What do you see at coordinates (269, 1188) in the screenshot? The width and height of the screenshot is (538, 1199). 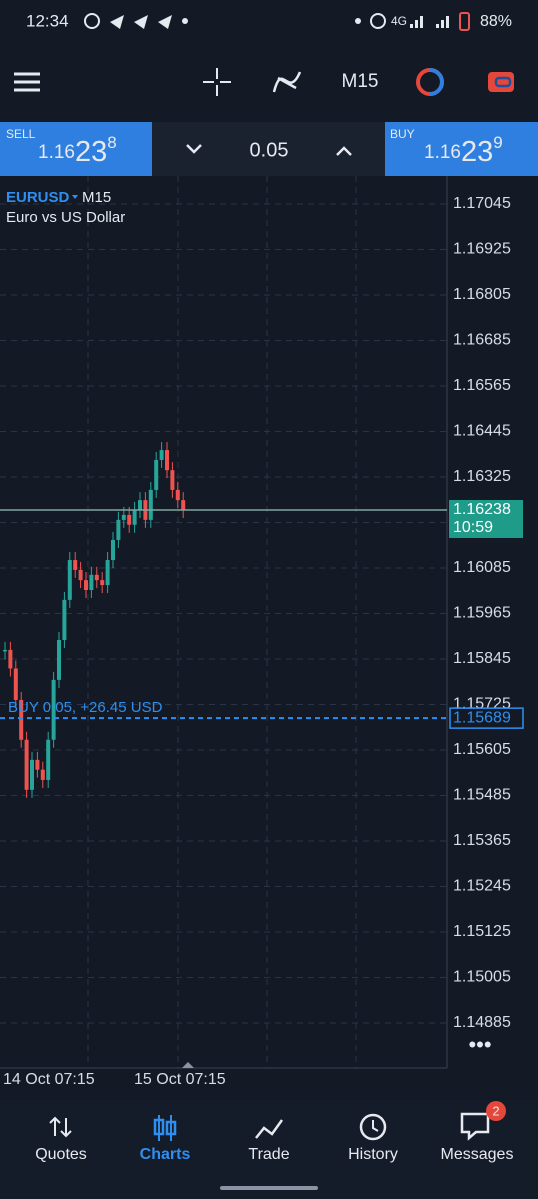 I see `home-indicator` at bounding box center [269, 1188].